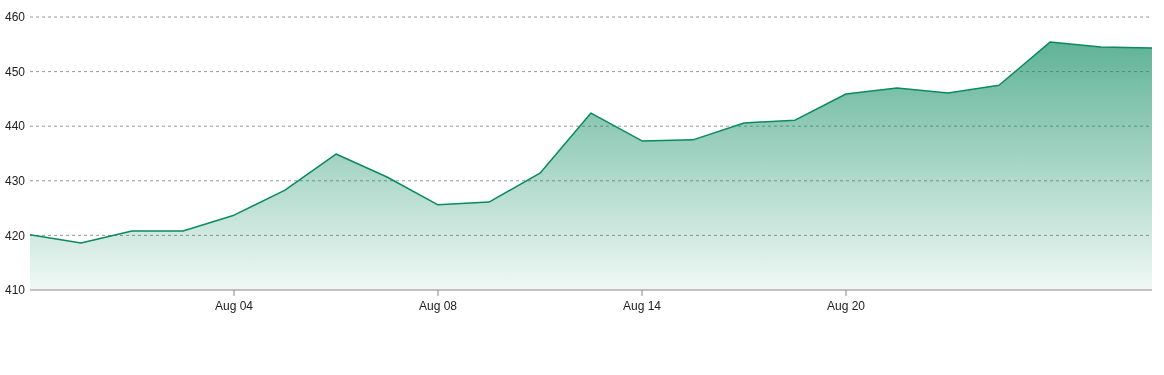  What do you see at coordinates (15, 235) in the screenshot?
I see `y-tick-label: 420` at bounding box center [15, 235].